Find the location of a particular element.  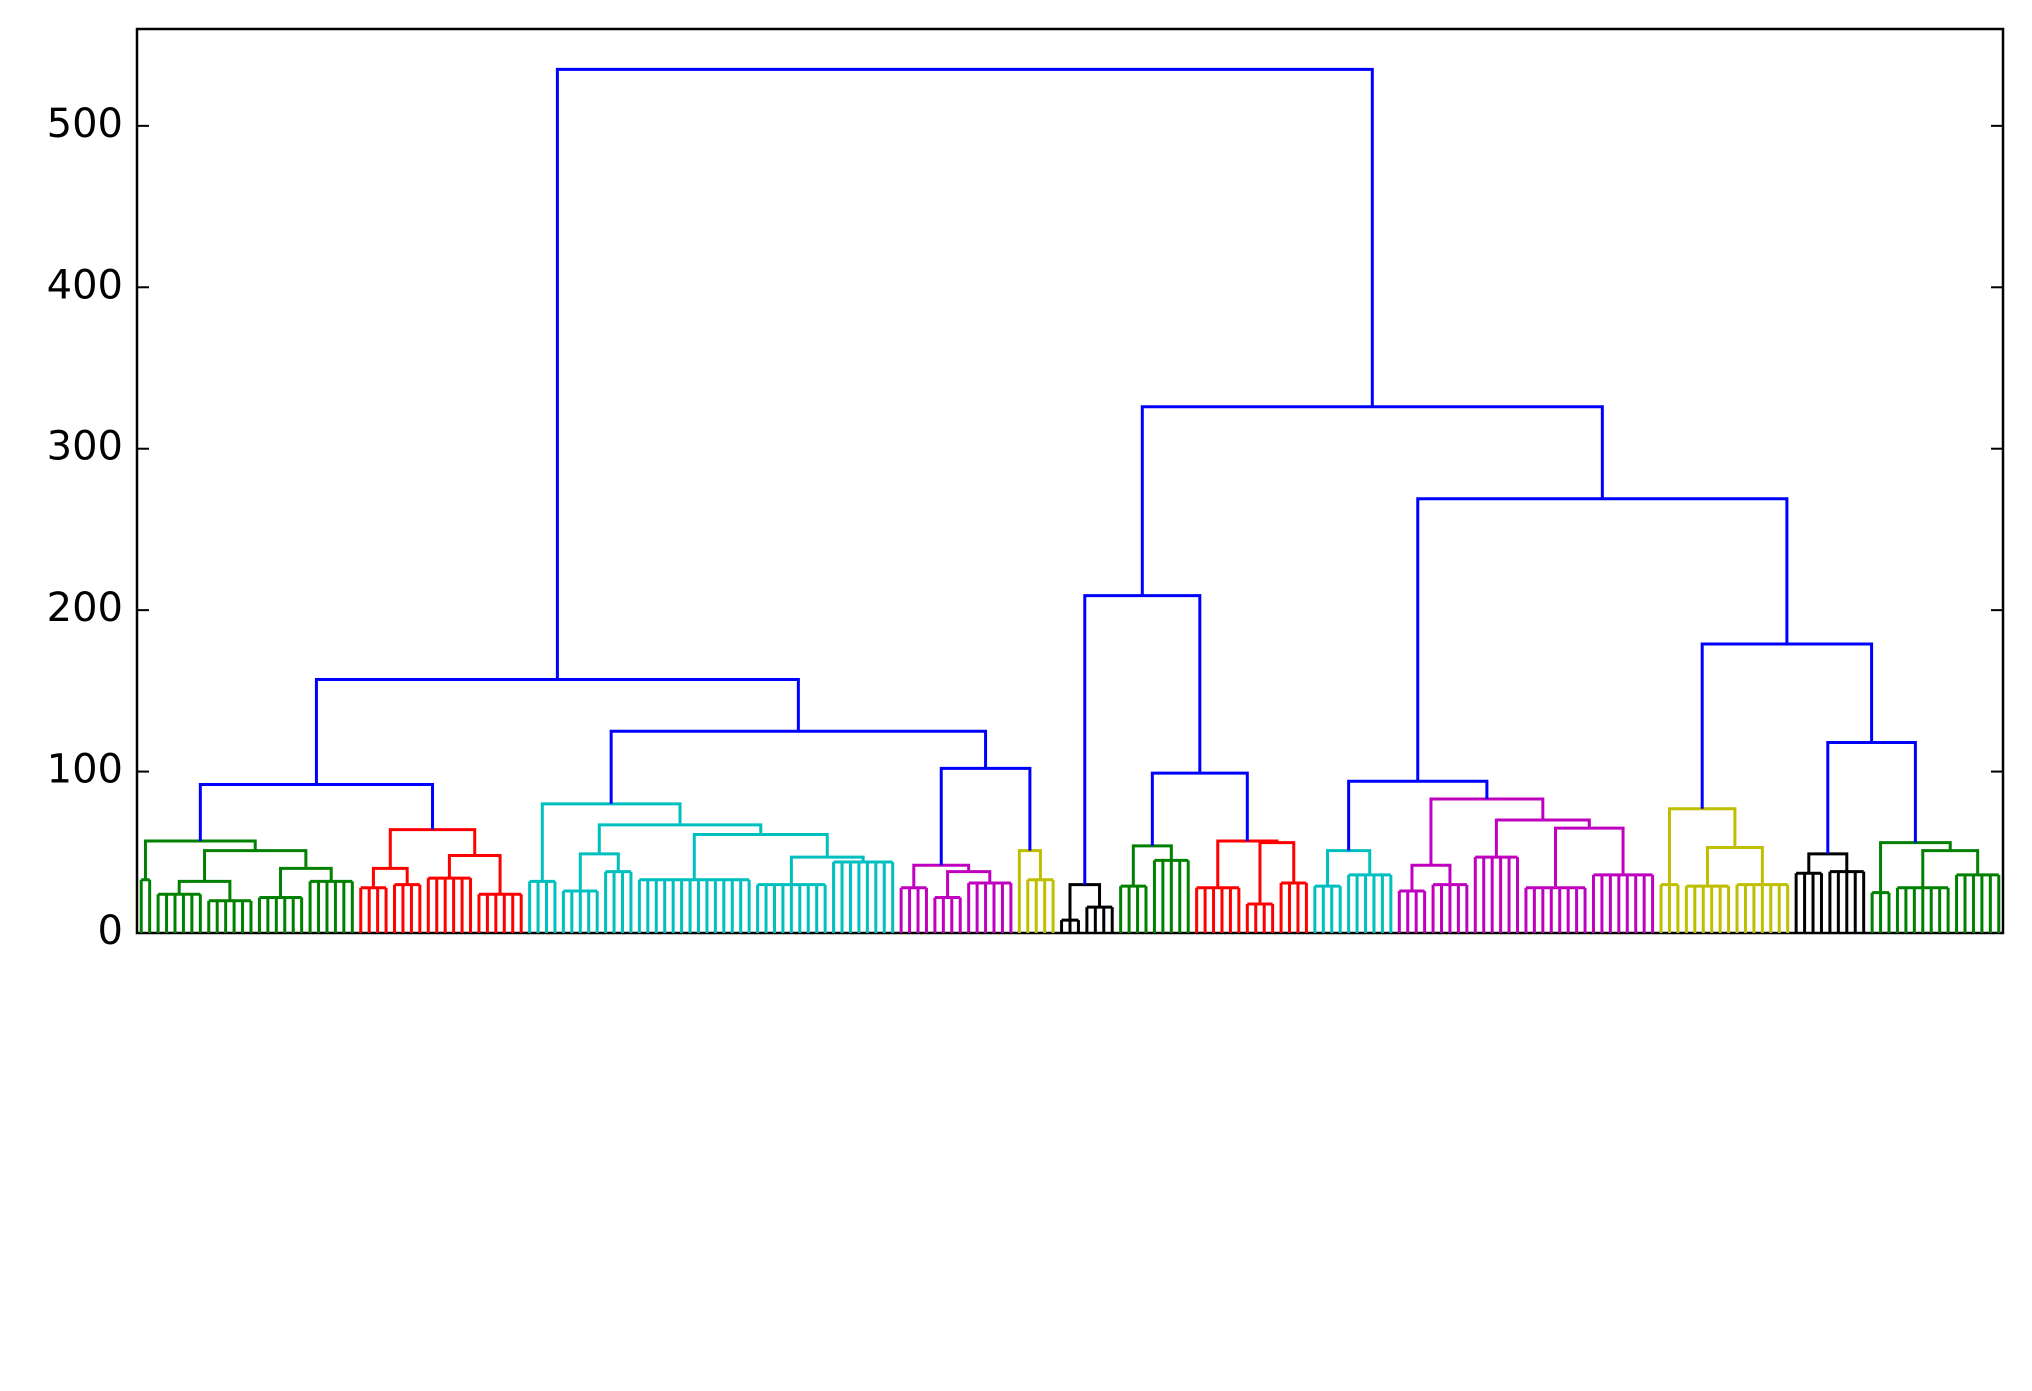

y-tick-label: 0 is located at coordinates (110, 931).